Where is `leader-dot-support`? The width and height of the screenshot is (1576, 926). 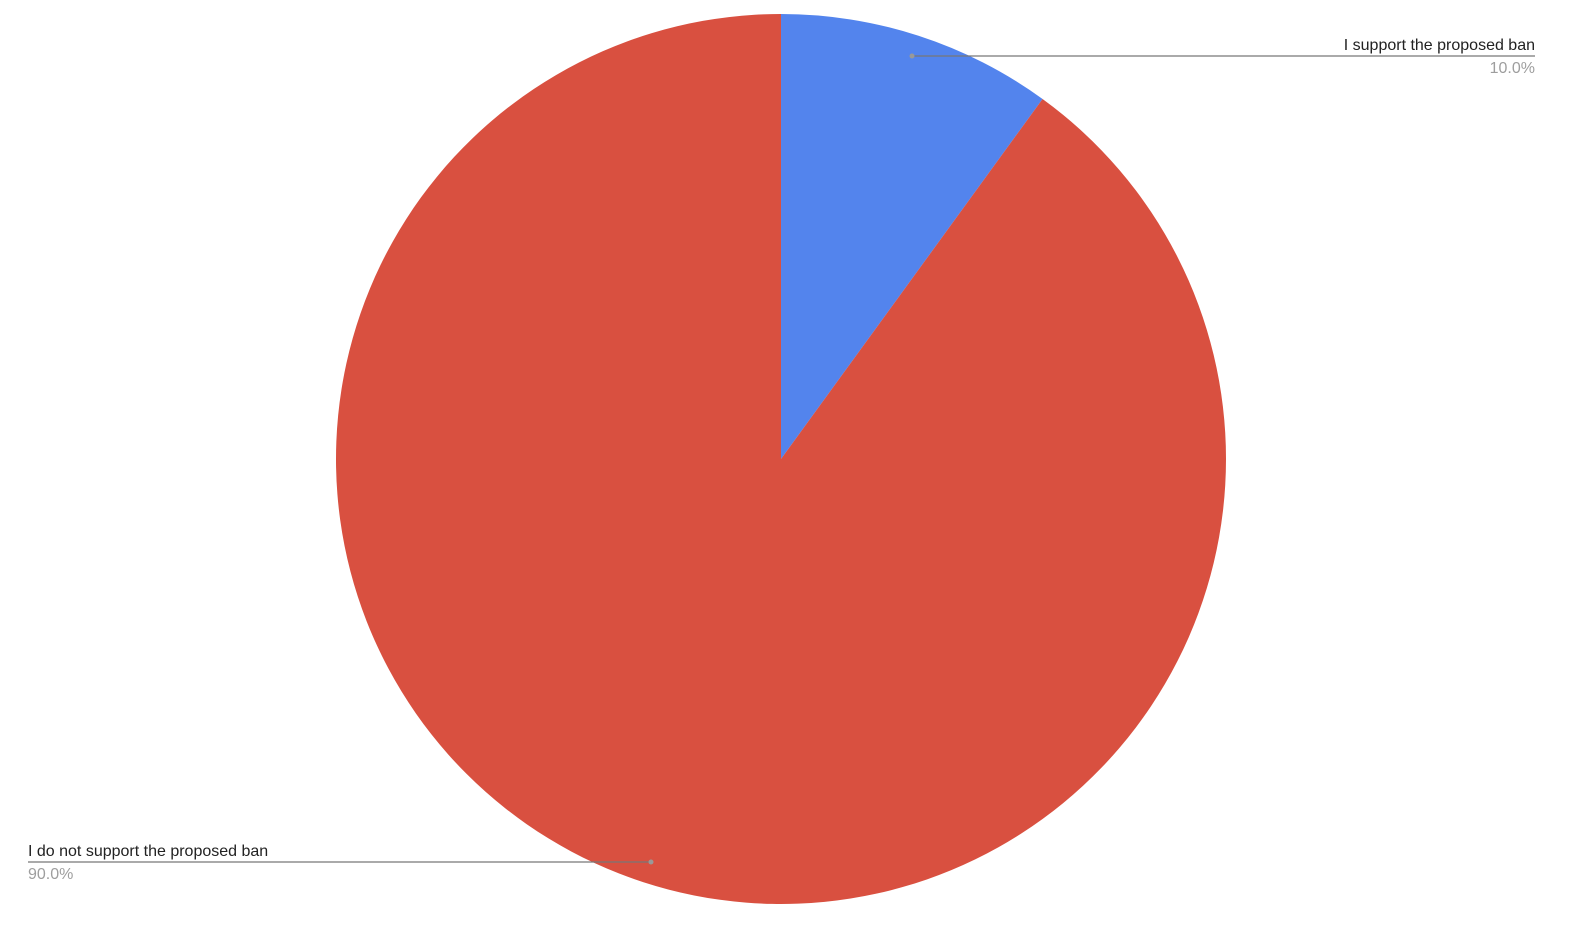 leader-dot-support is located at coordinates (912, 56).